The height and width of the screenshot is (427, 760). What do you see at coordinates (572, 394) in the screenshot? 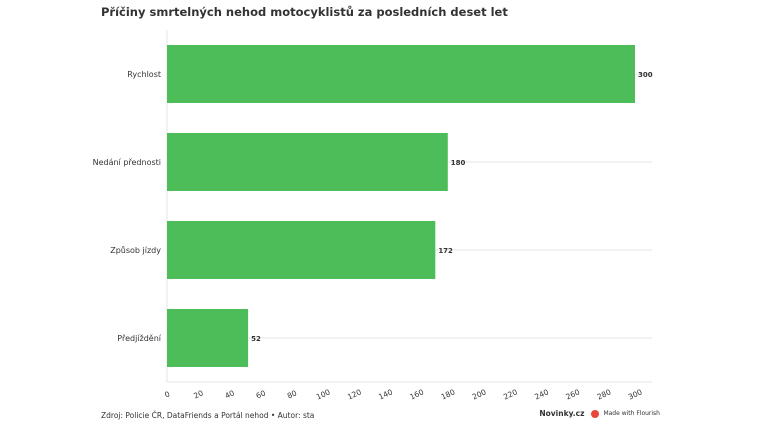
I see `x-tick-label: 260` at bounding box center [572, 394].